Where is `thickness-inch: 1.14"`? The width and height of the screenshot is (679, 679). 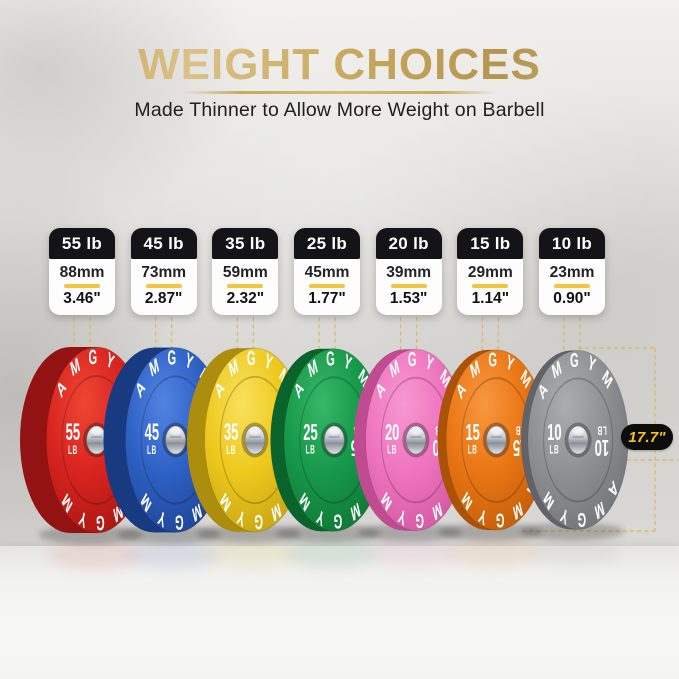
thickness-inch: 1.14" is located at coordinates (490, 298).